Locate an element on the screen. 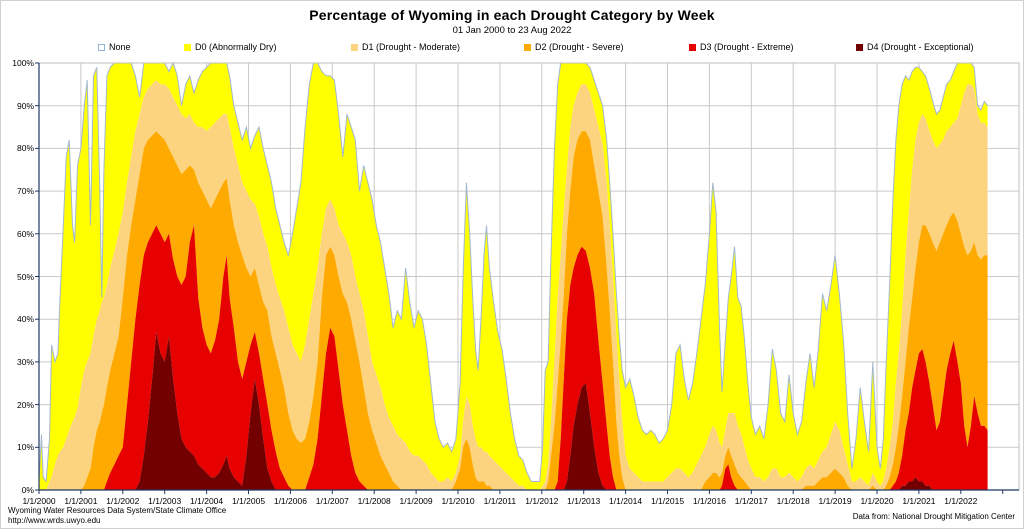  legend-item-d2: D2 (Drought - Severe) is located at coordinates (574, 47).